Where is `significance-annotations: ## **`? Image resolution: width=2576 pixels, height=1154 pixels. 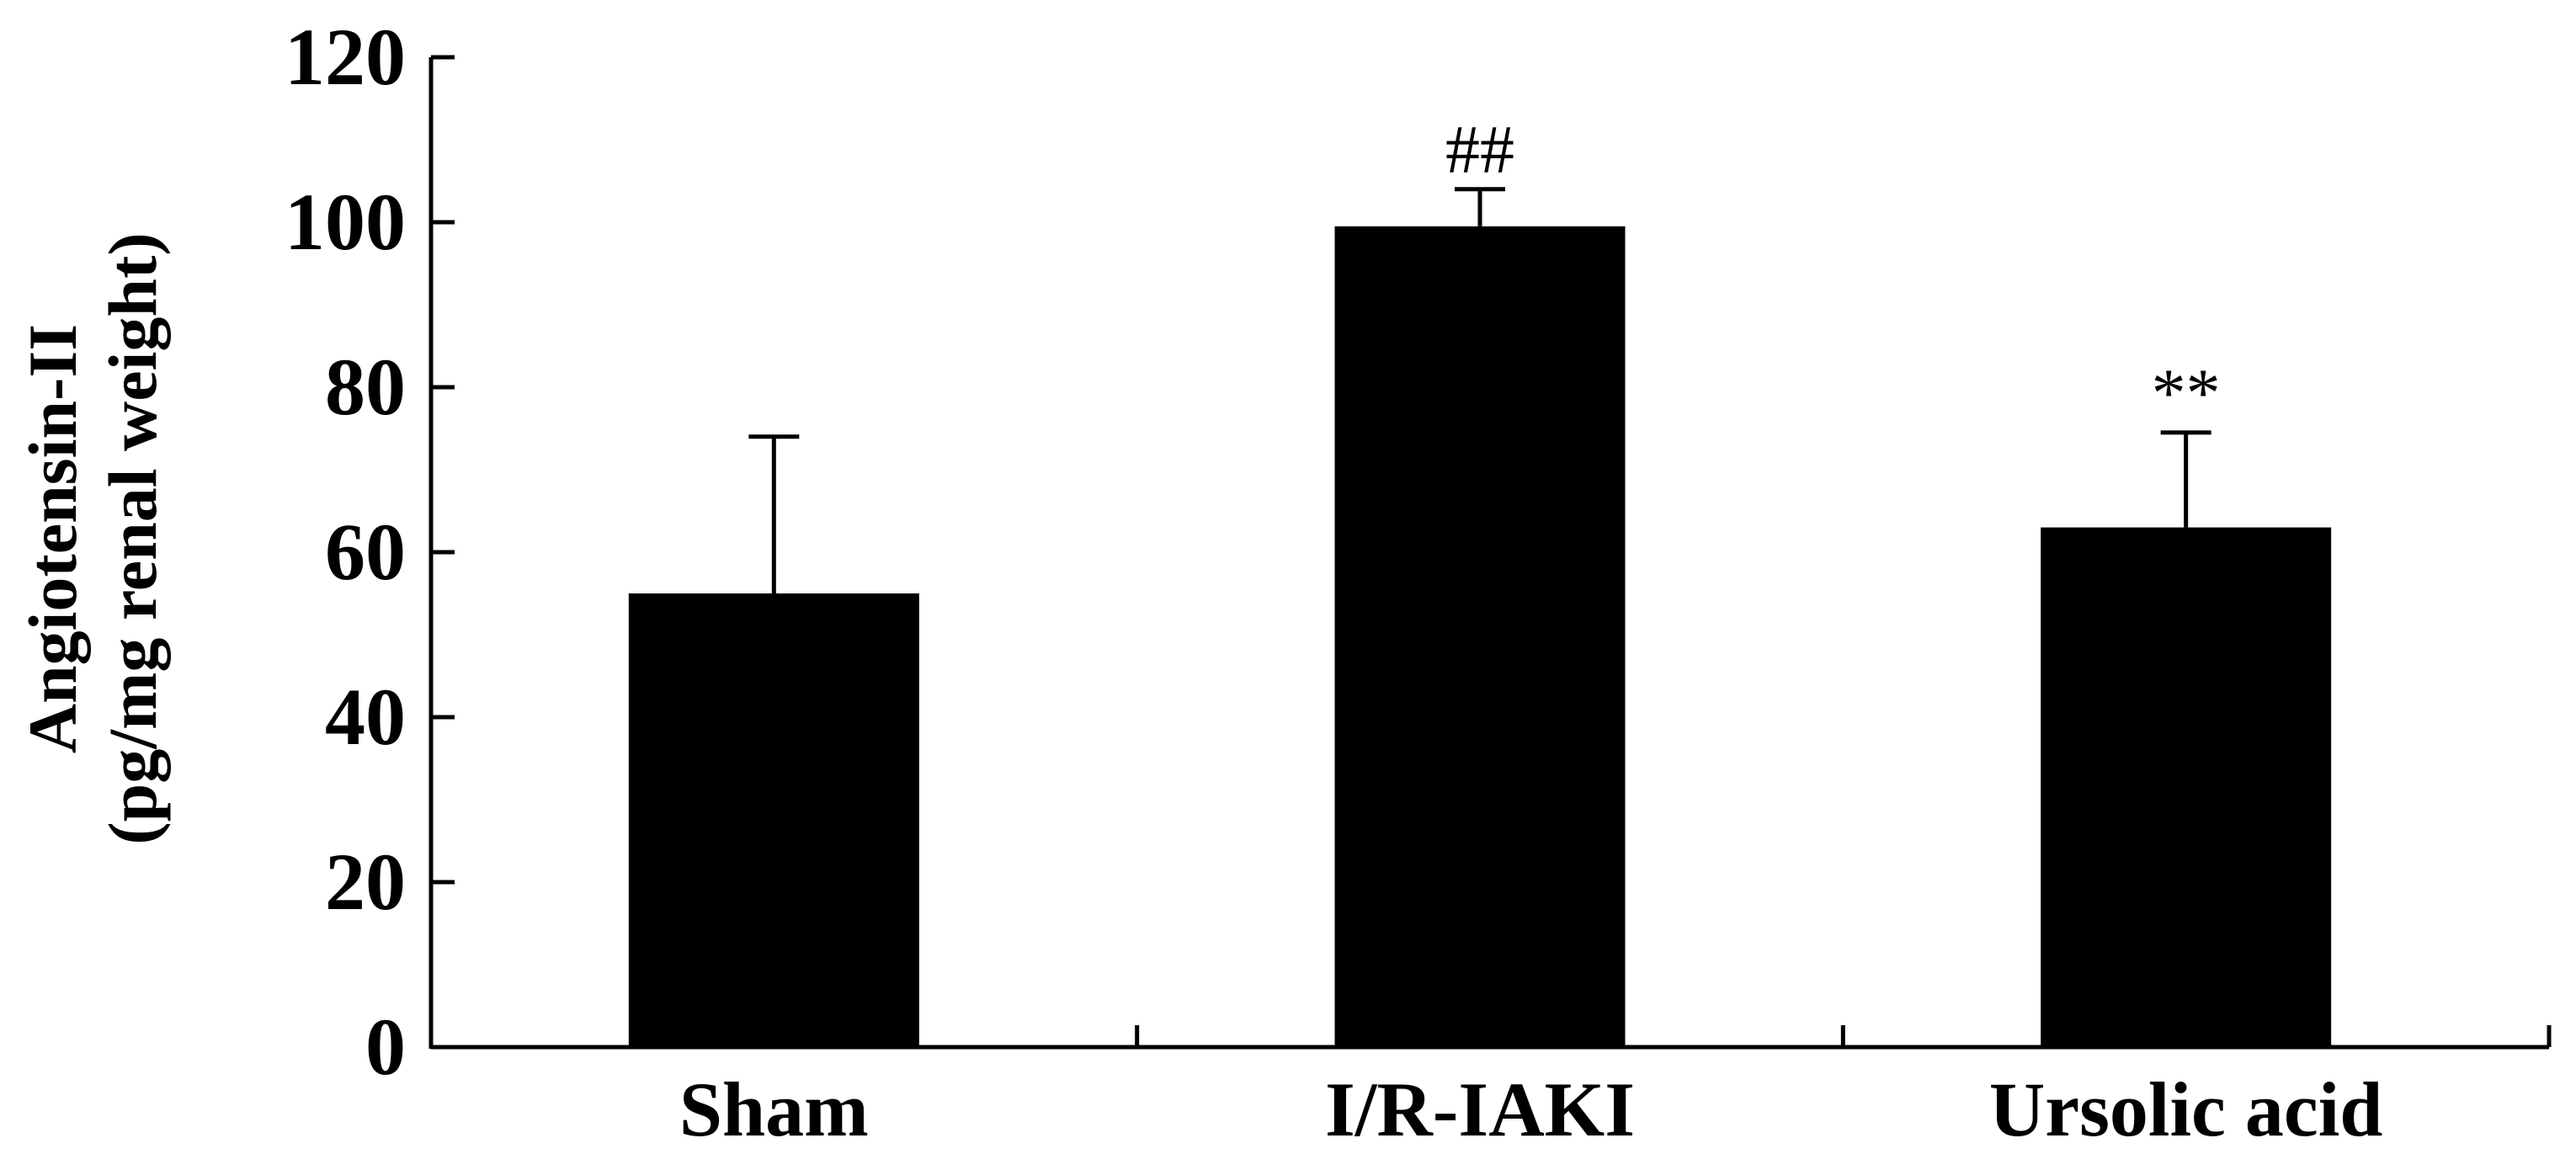
significance-annotations: ## ** is located at coordinates (1833, 271).